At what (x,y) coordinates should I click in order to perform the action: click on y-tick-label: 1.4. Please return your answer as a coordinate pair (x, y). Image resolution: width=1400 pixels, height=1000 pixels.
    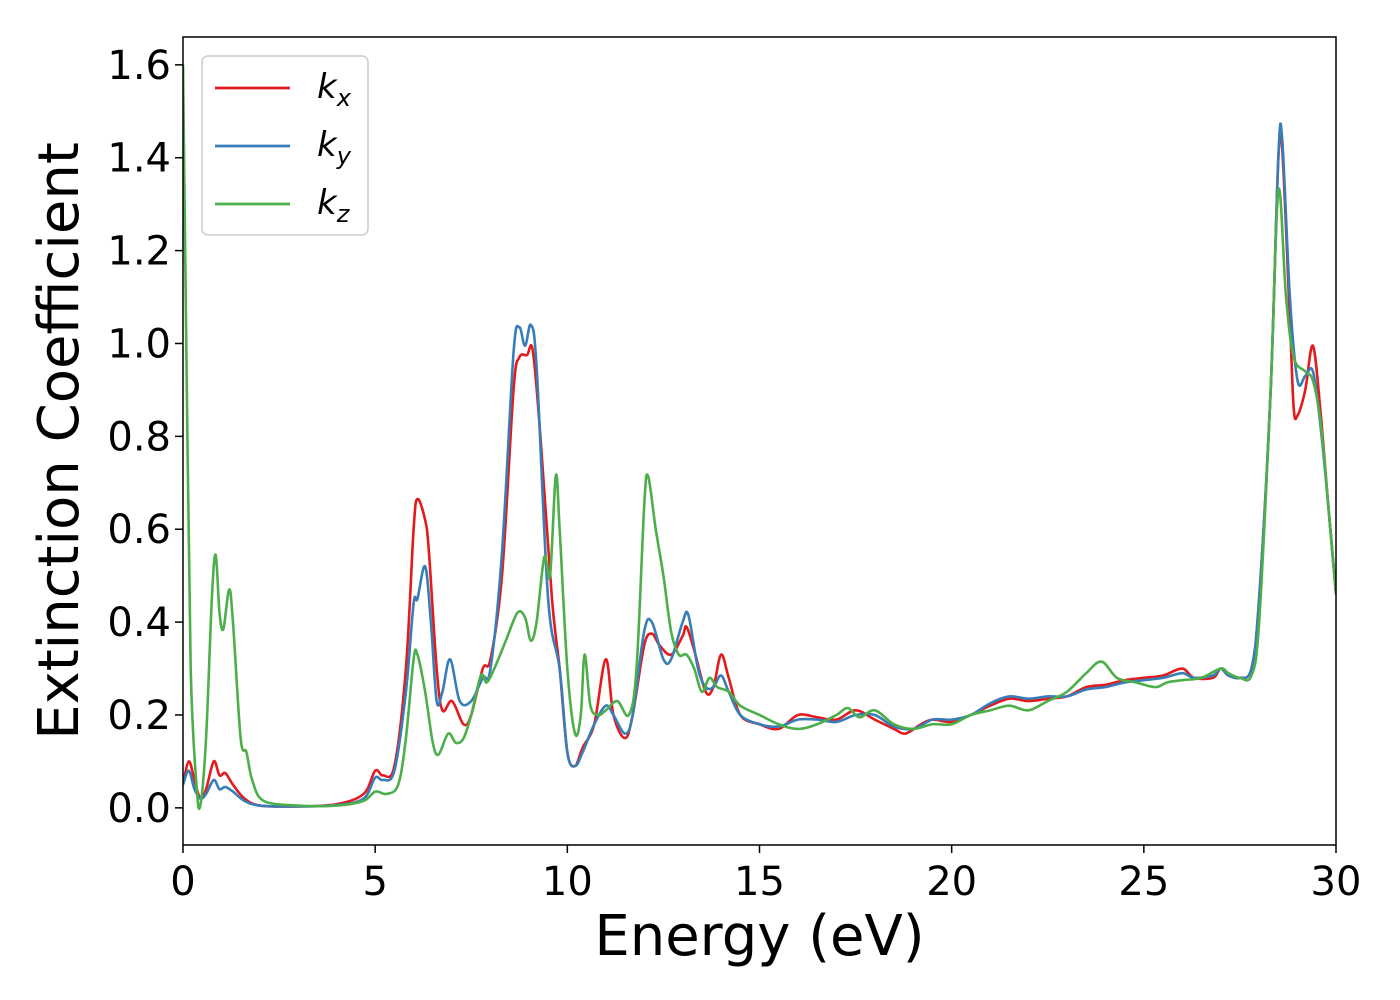
    Looking at the image, I should click on (139, 159).